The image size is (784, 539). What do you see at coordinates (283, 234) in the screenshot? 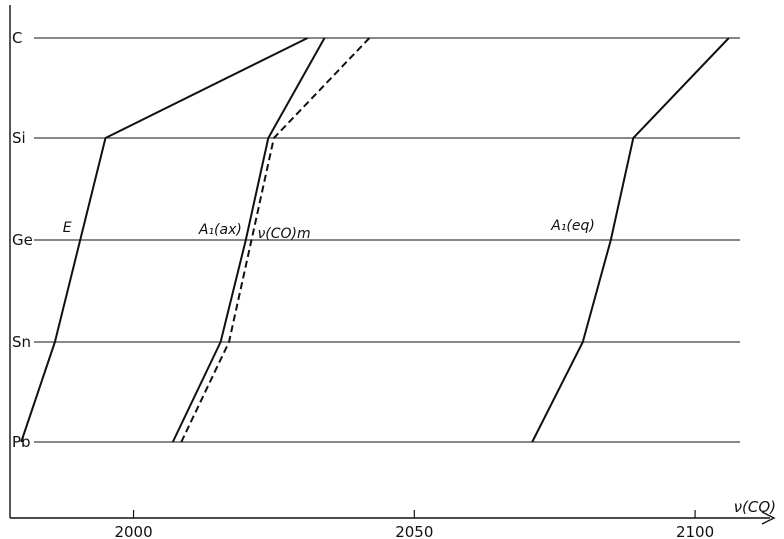
I see `series-label-2: ν(CO)m` at bounding box center [283, 234].